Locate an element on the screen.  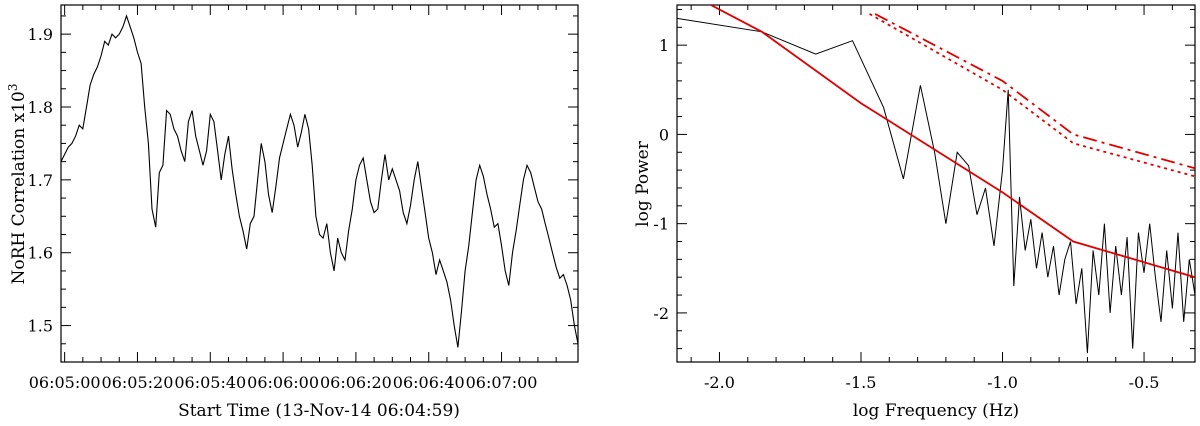
right-y-tick-label: 1 is located at coordinates (664, 45).